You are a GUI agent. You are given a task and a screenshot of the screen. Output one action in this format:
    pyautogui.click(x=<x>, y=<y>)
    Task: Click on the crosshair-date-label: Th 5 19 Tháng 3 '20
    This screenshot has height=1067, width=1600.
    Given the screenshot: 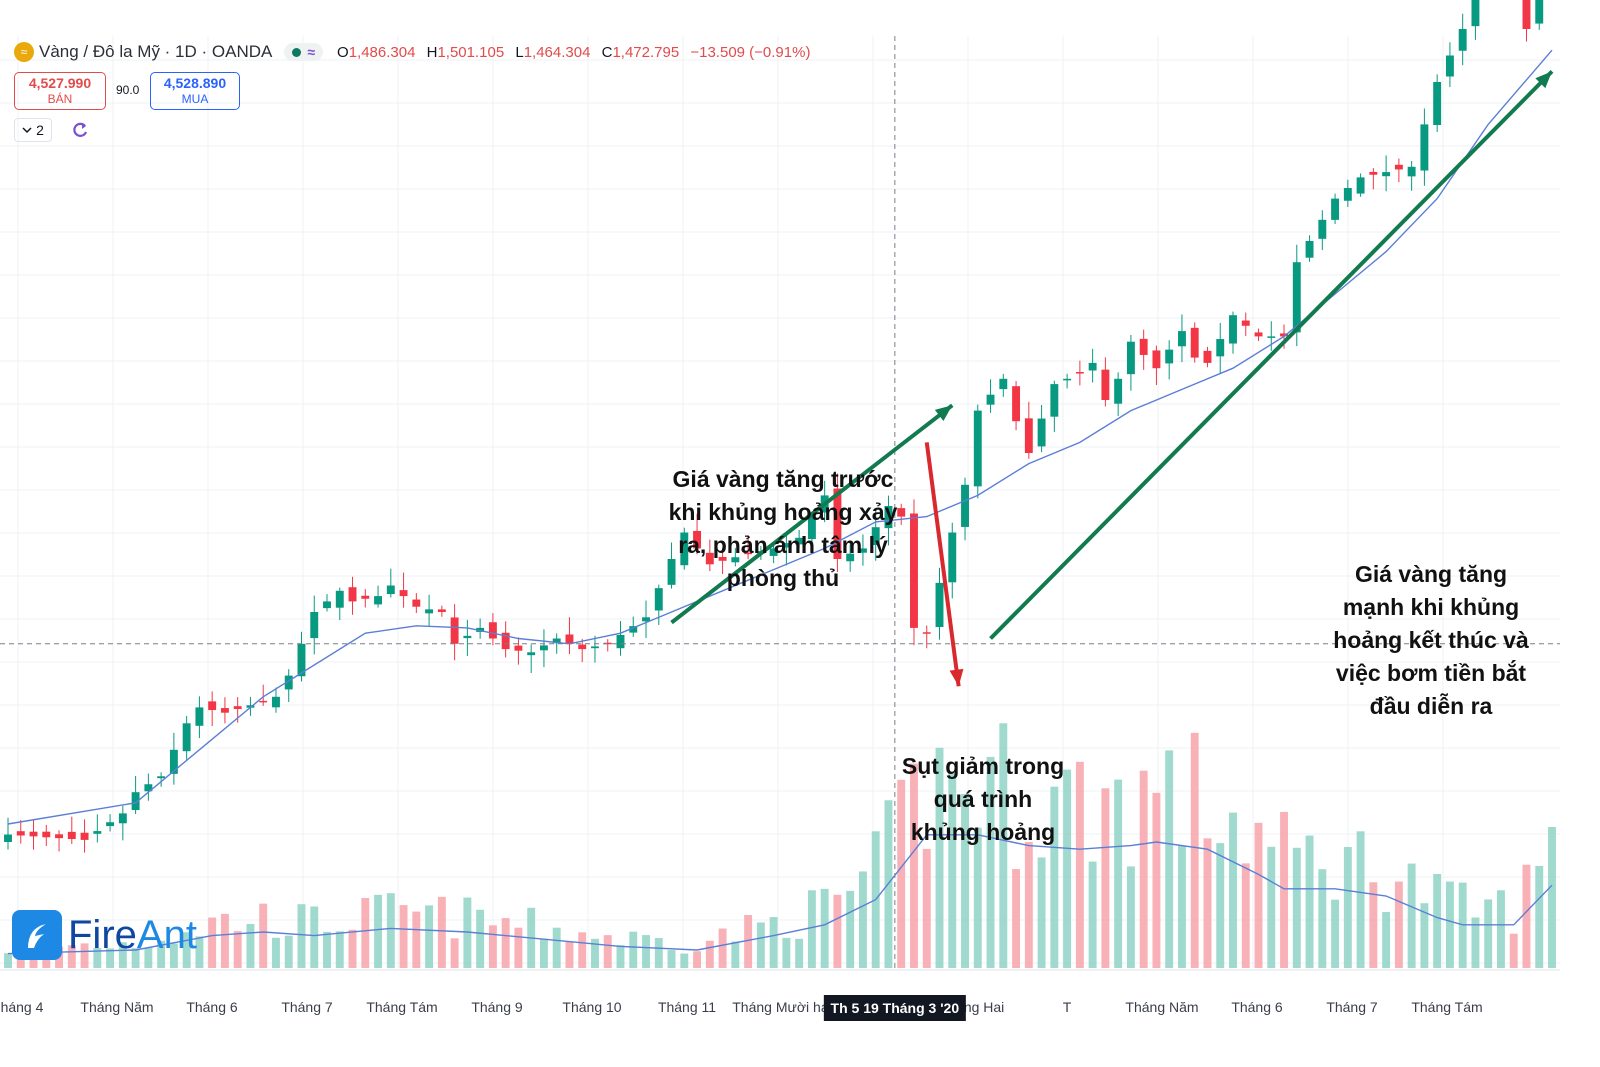 What is the action you would take?
    pyautogui.click(x=895, y=1008)
    